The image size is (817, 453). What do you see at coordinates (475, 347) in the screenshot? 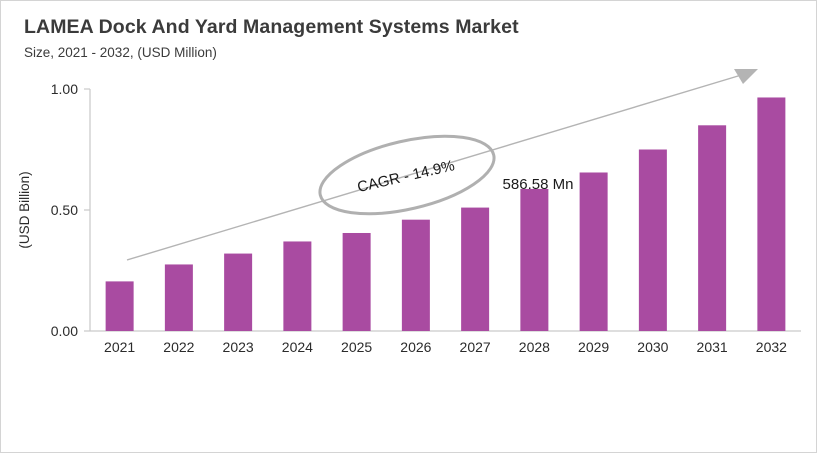
I see `x-tick-label-2027: 2027` at bounding box center [475, 347].